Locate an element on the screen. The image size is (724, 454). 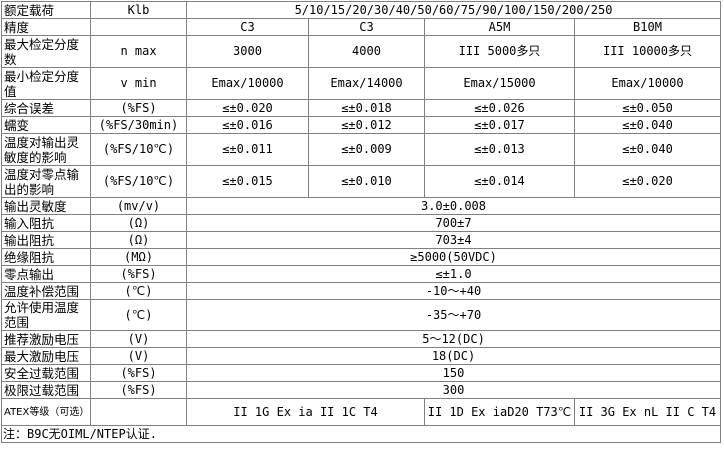
cell: ≤±0.016 is located at coordinates (247, 125).